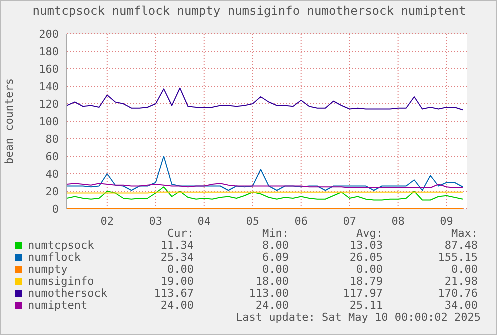  I want to click on y-tick-label: 180, so click(49, 51).